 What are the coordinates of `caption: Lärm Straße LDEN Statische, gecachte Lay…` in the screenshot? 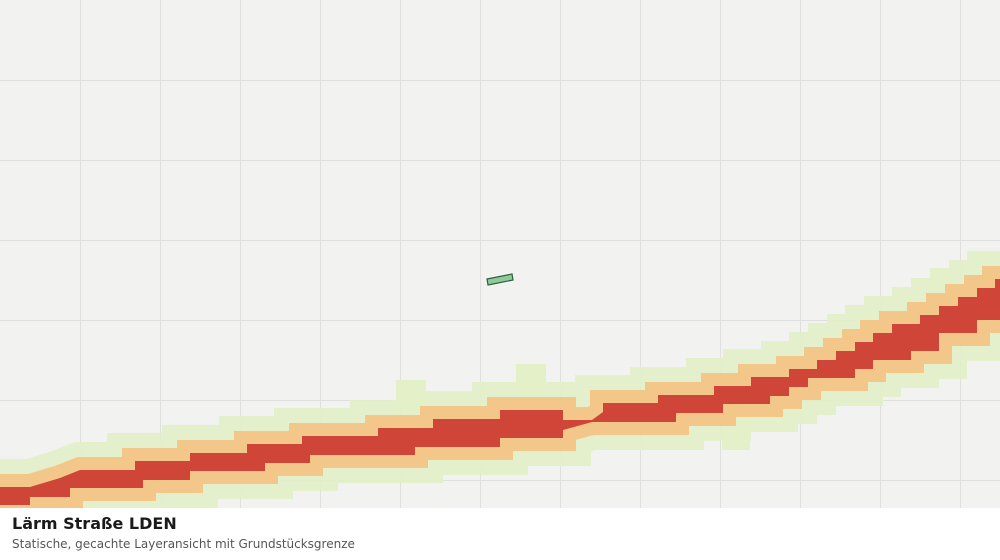 It's located at (500, 534).